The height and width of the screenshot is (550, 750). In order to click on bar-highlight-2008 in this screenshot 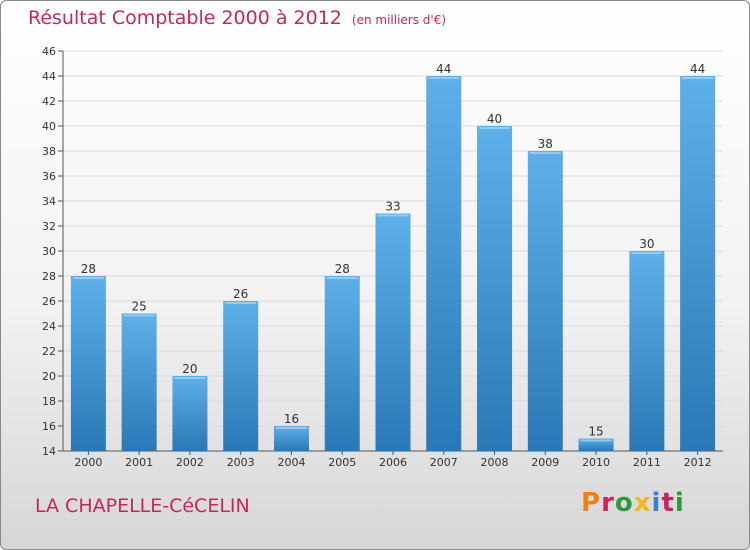, I will do `click(495, 128)`.